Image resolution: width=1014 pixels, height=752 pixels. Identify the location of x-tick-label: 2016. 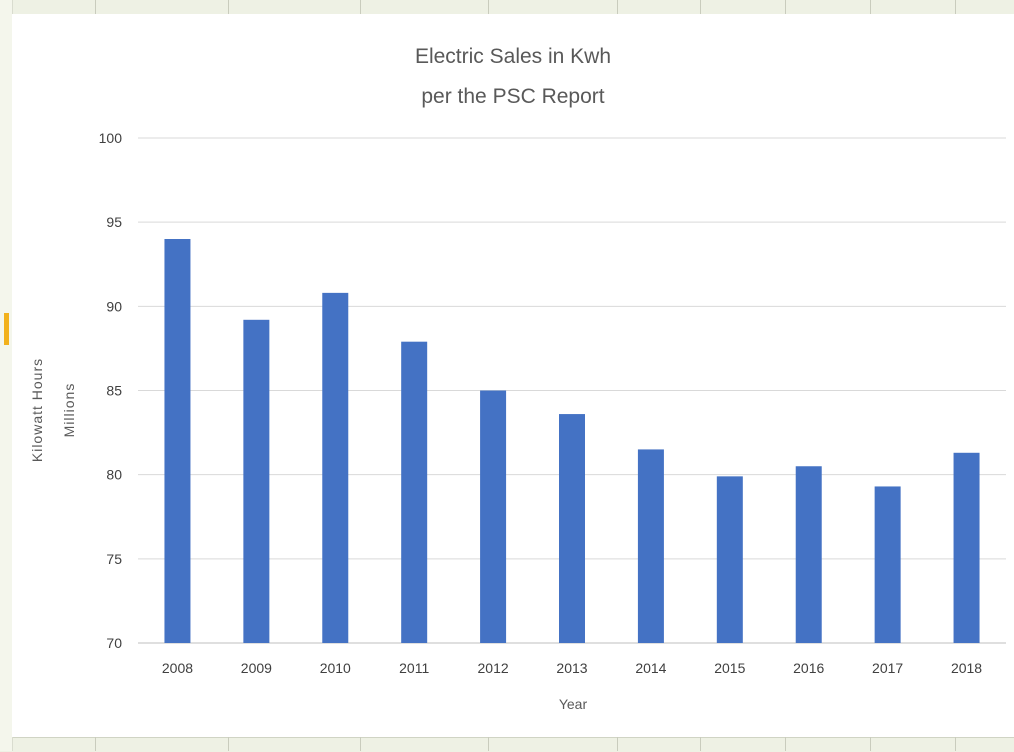
(808, 668).